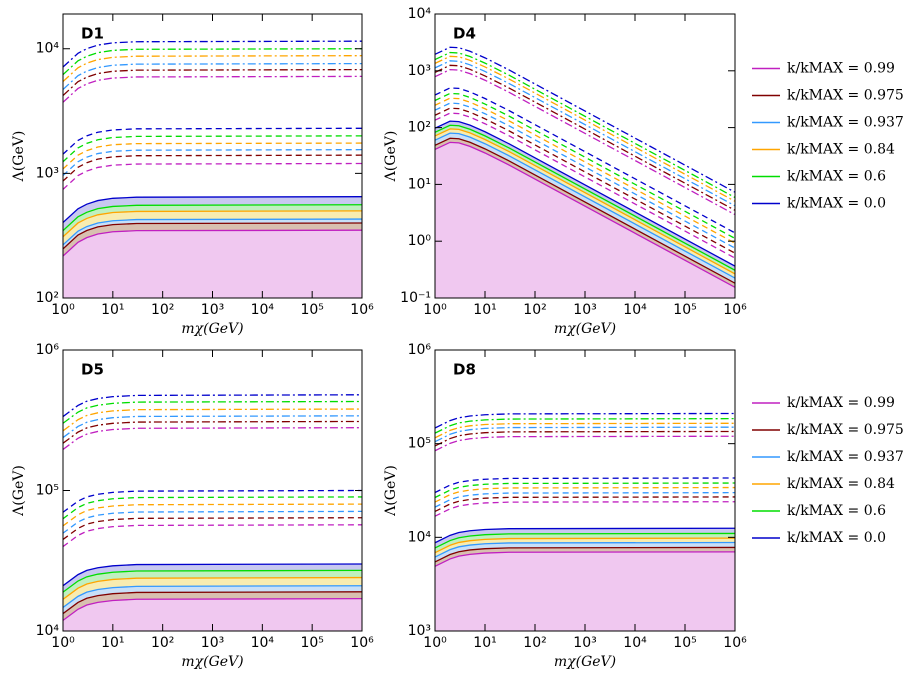 The image size is (909, 684). I want to click on x-tick-label: 10⁵, so click(684, 643).